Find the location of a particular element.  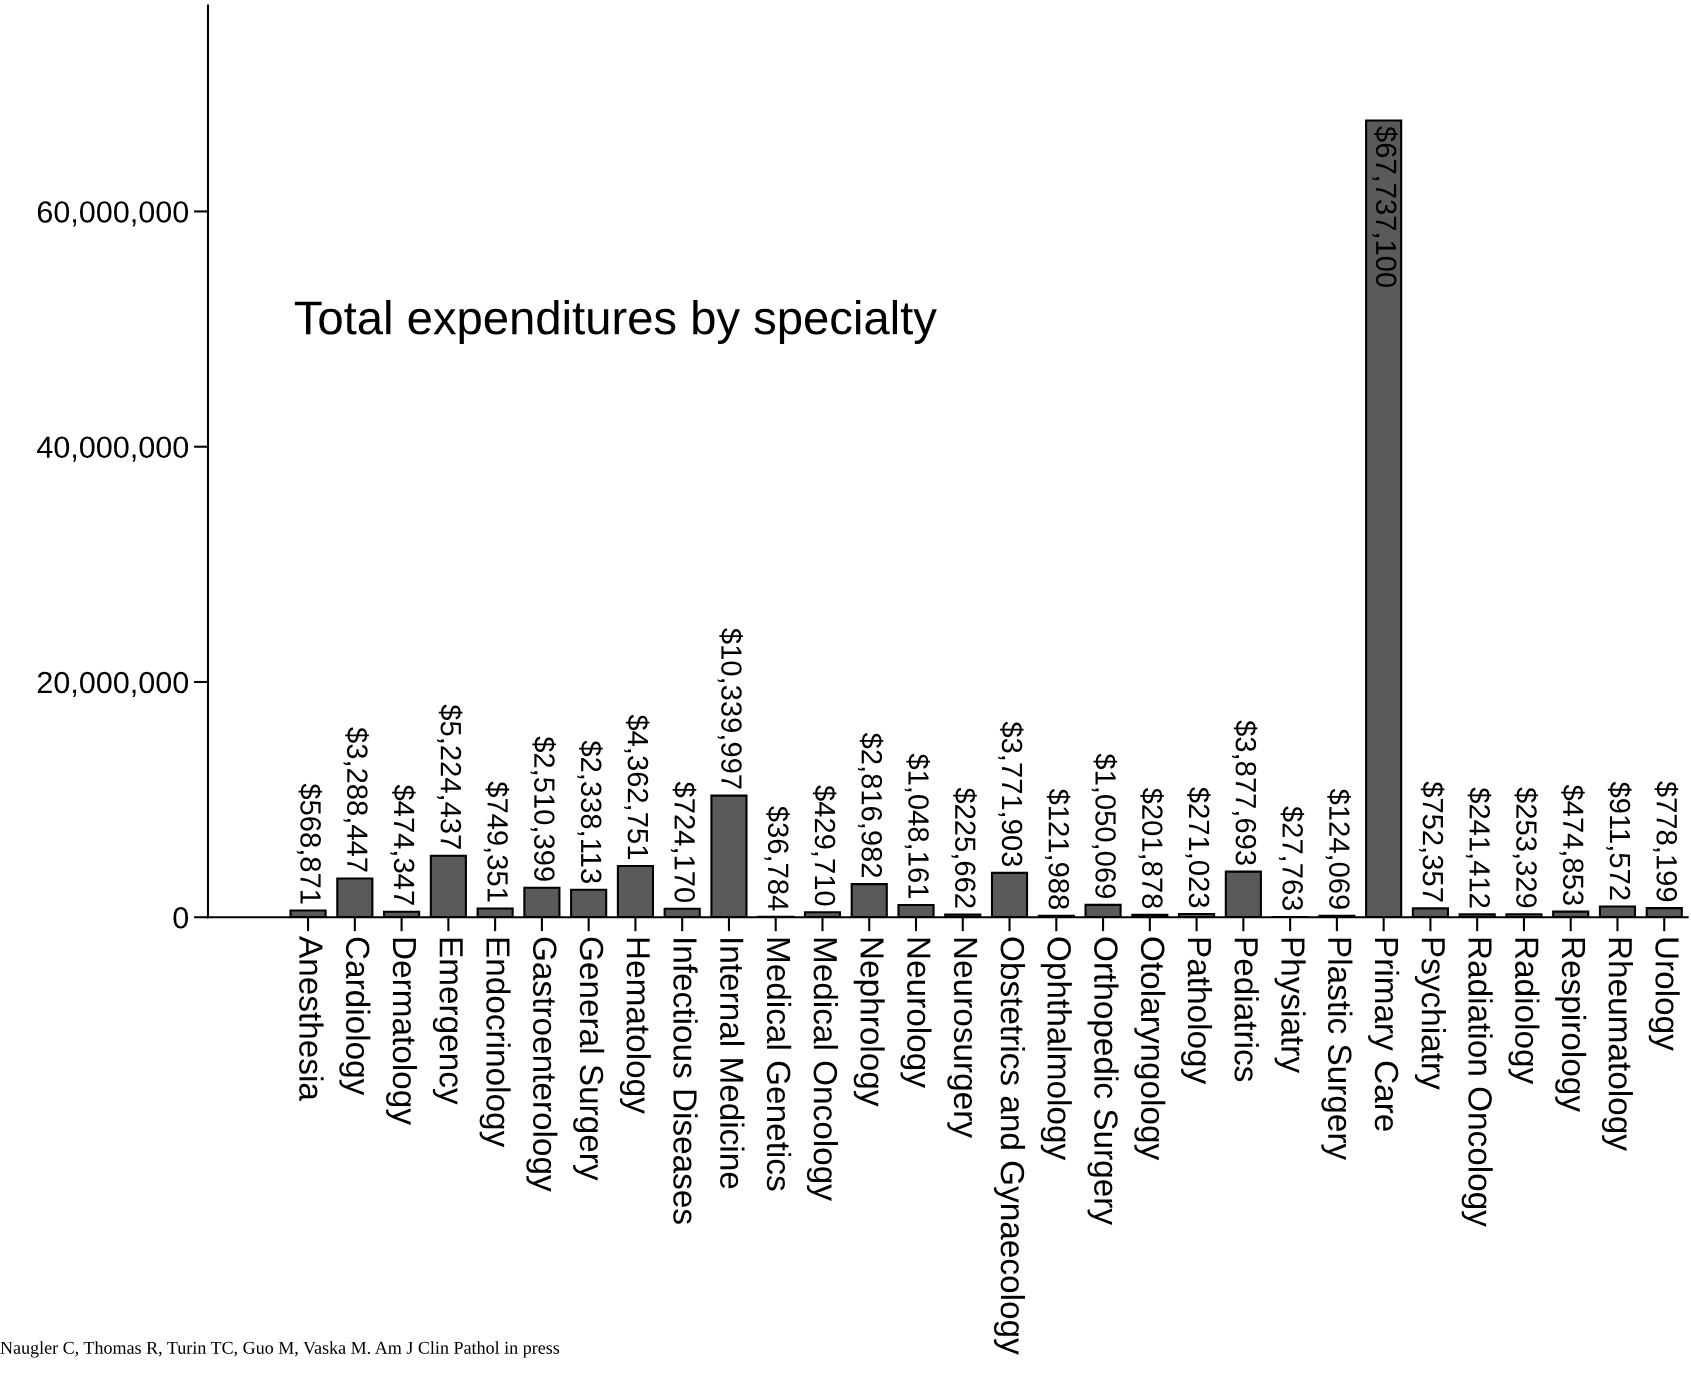

data-label: $253,329 is located at coordinates (1525, 847).